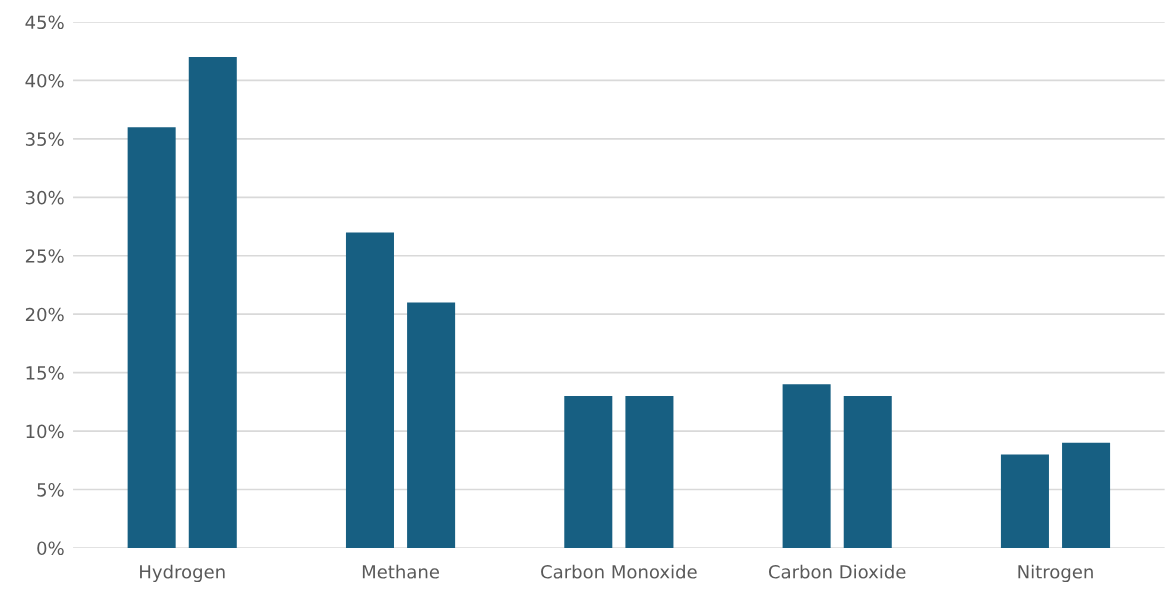 Image resolution: width=1167 pixels, height=591 pixels. I want to click on y-tick-label: 15%, so click(45, 373).